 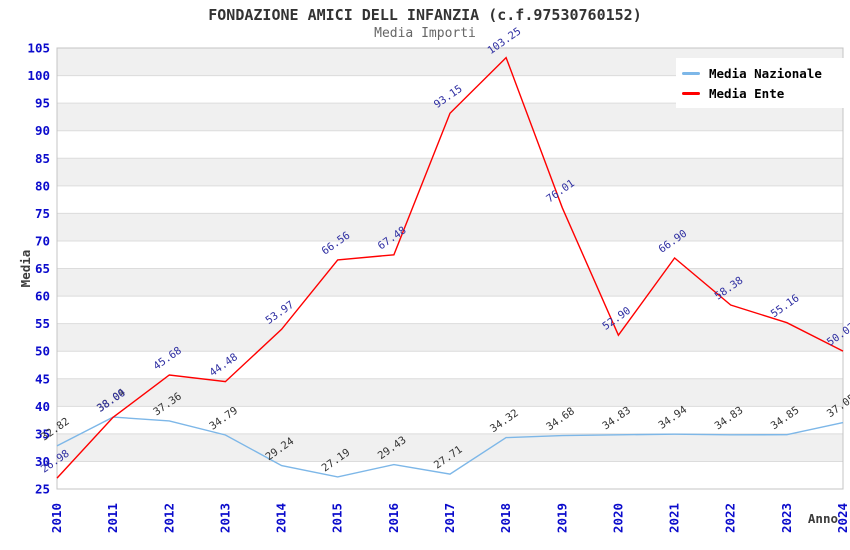 What do you see at coordinates (42, 130) in the screenshot?
I see `y-tick-label: 90` at bounding box center [42, 130].